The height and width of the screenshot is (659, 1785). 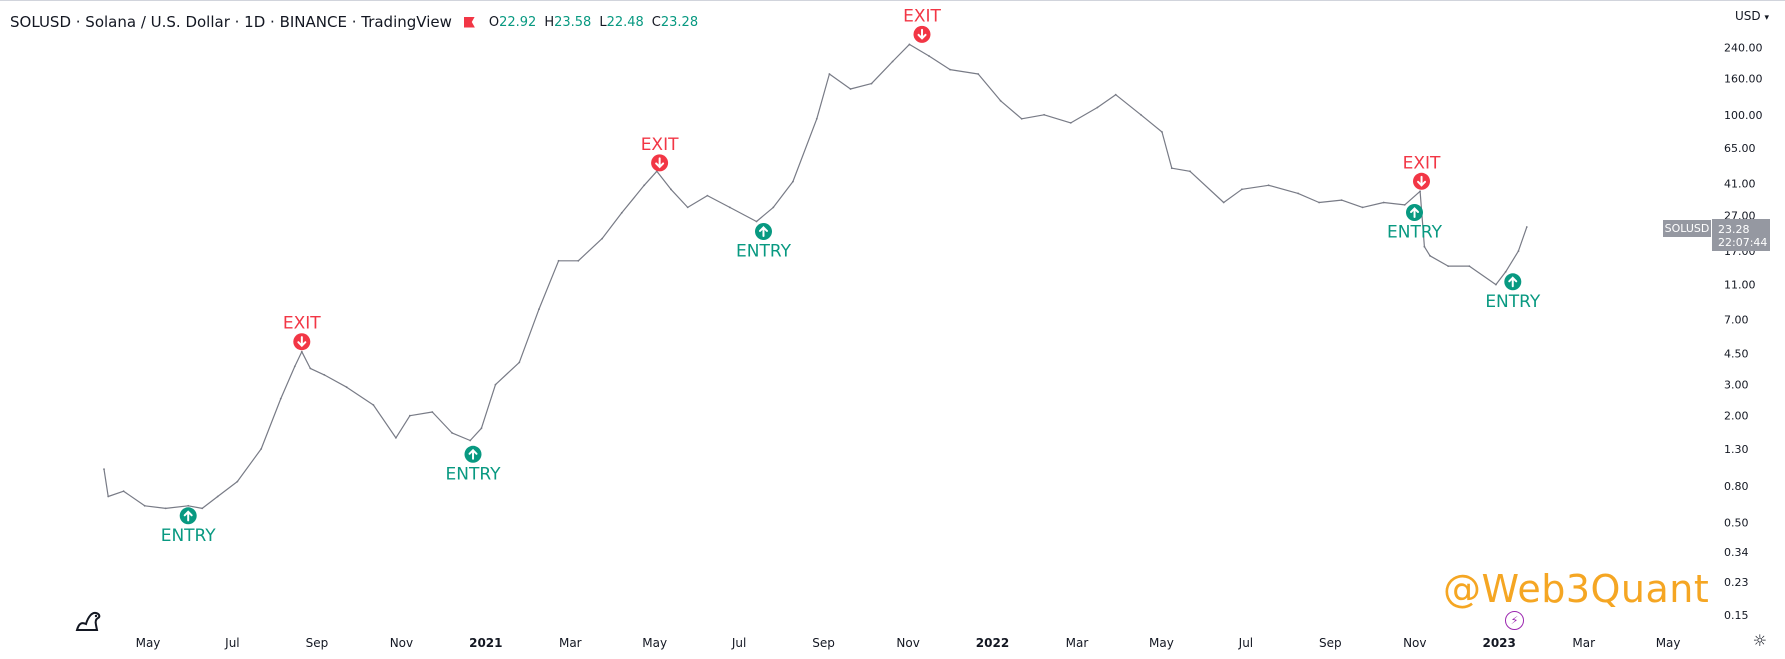 I want to click on y-tick-label: 2.00, so click(x=1736, y=416).